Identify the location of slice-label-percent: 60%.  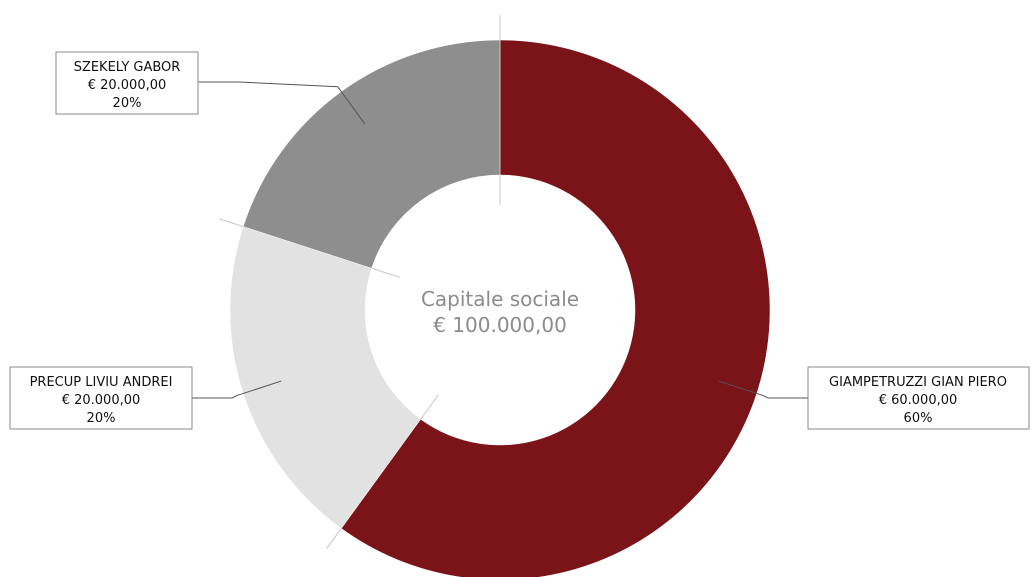
(918, 418).